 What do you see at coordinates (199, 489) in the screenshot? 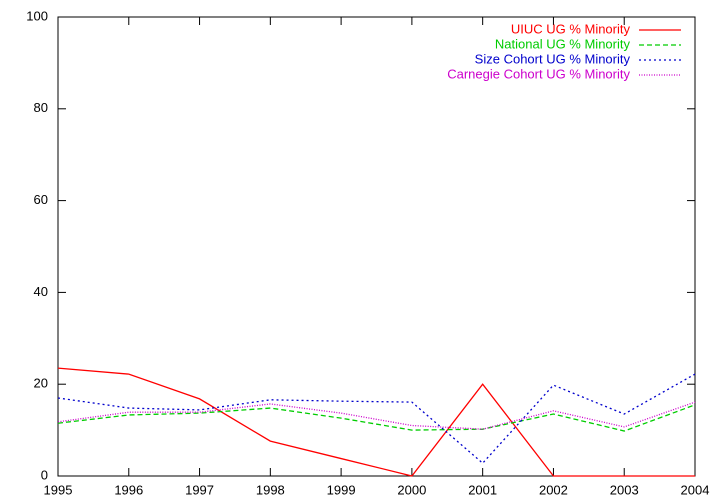
I see `x-tick-label: 1997` at bounding box center [199, 489].